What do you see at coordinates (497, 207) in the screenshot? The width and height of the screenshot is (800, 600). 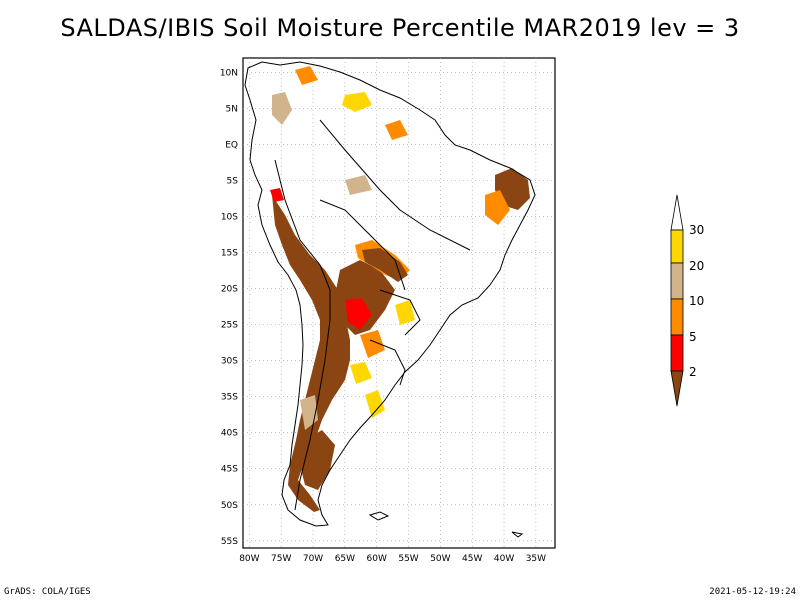 I see `northeast-brazil-orange-patch` at bounding box center [497, 207].